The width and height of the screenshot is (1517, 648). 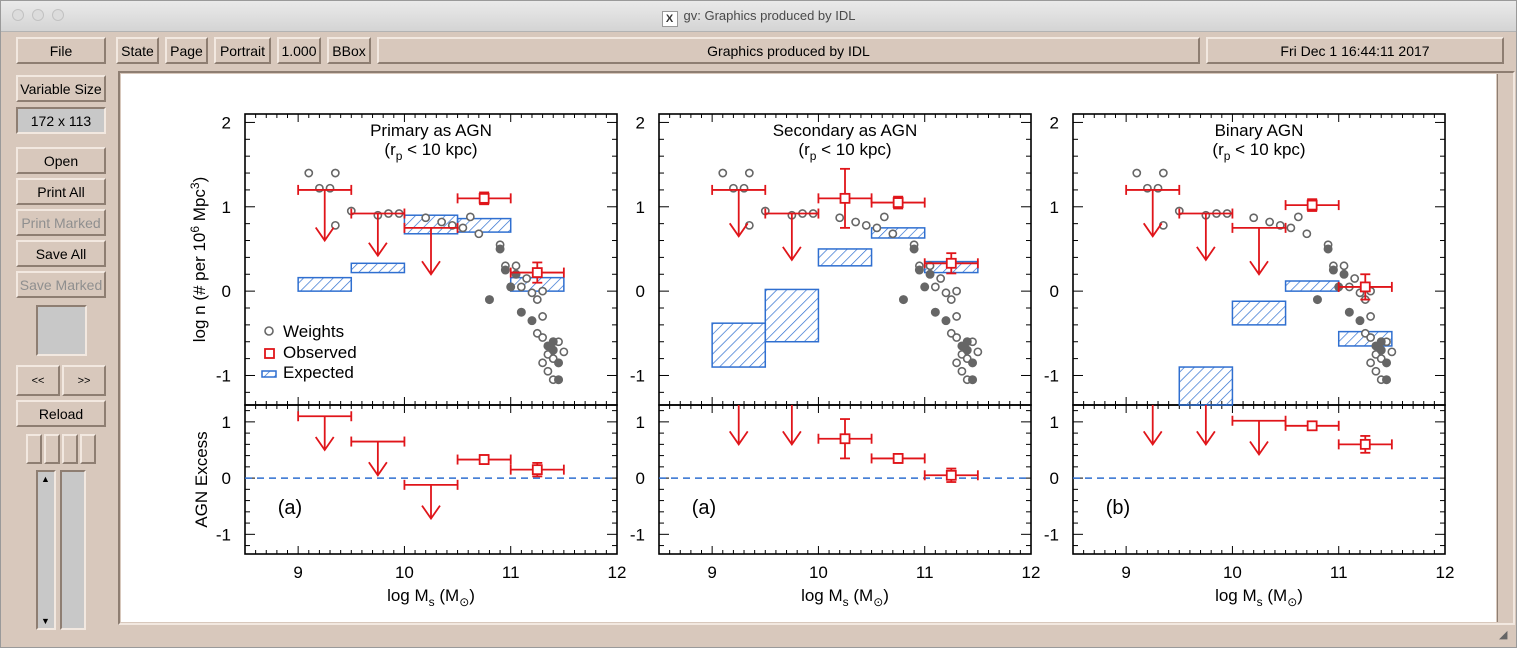 I want to click on file-button: File, so click(x=61, y=50).